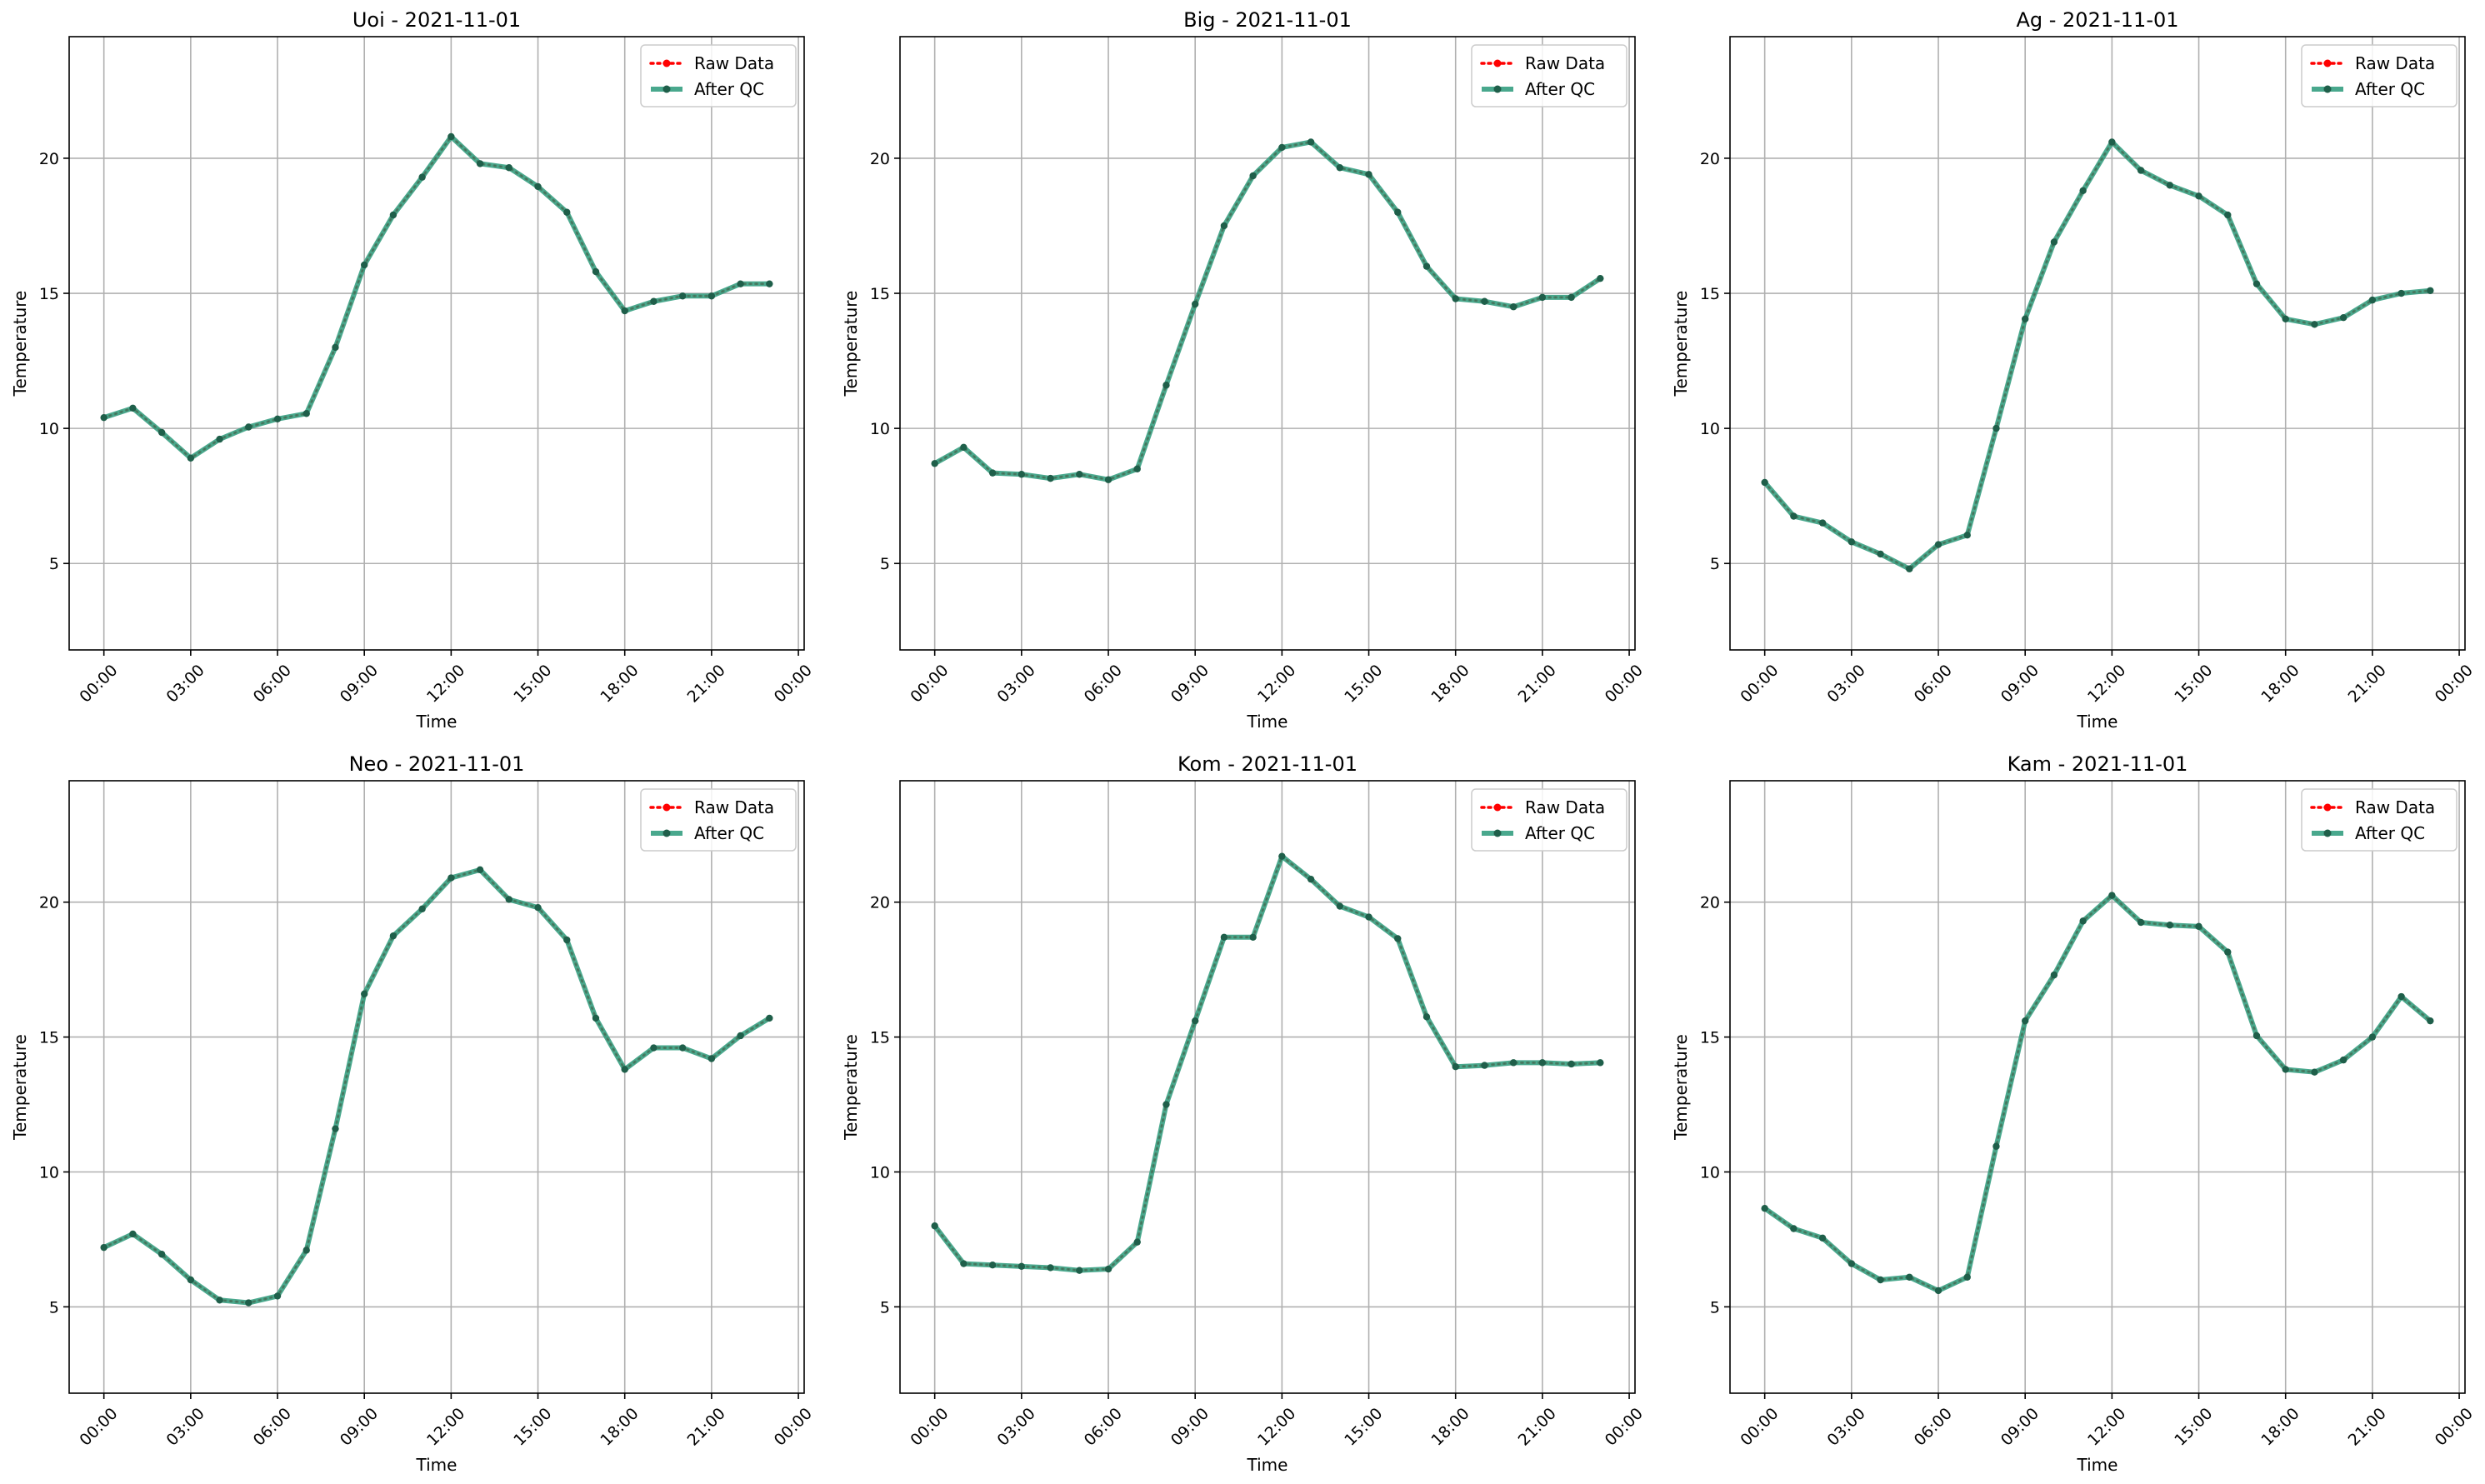 The height and width of the screenshot is (1484, 2485). What do you see at coordinates (2097, 20) in the screenshot?
I see `subplot-title: Ag - 2021-11-01` at bounding box center [2097, 20].